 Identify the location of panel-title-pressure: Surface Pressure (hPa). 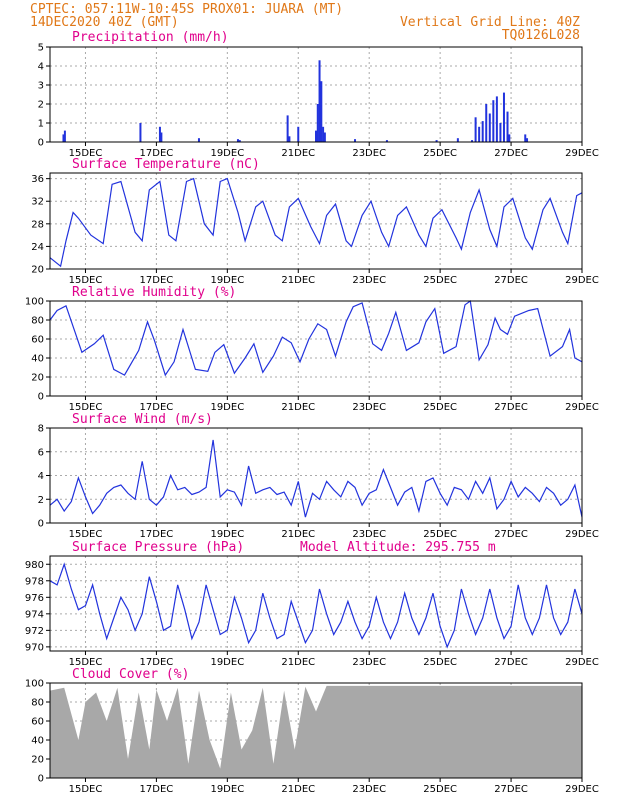
(158, 547).